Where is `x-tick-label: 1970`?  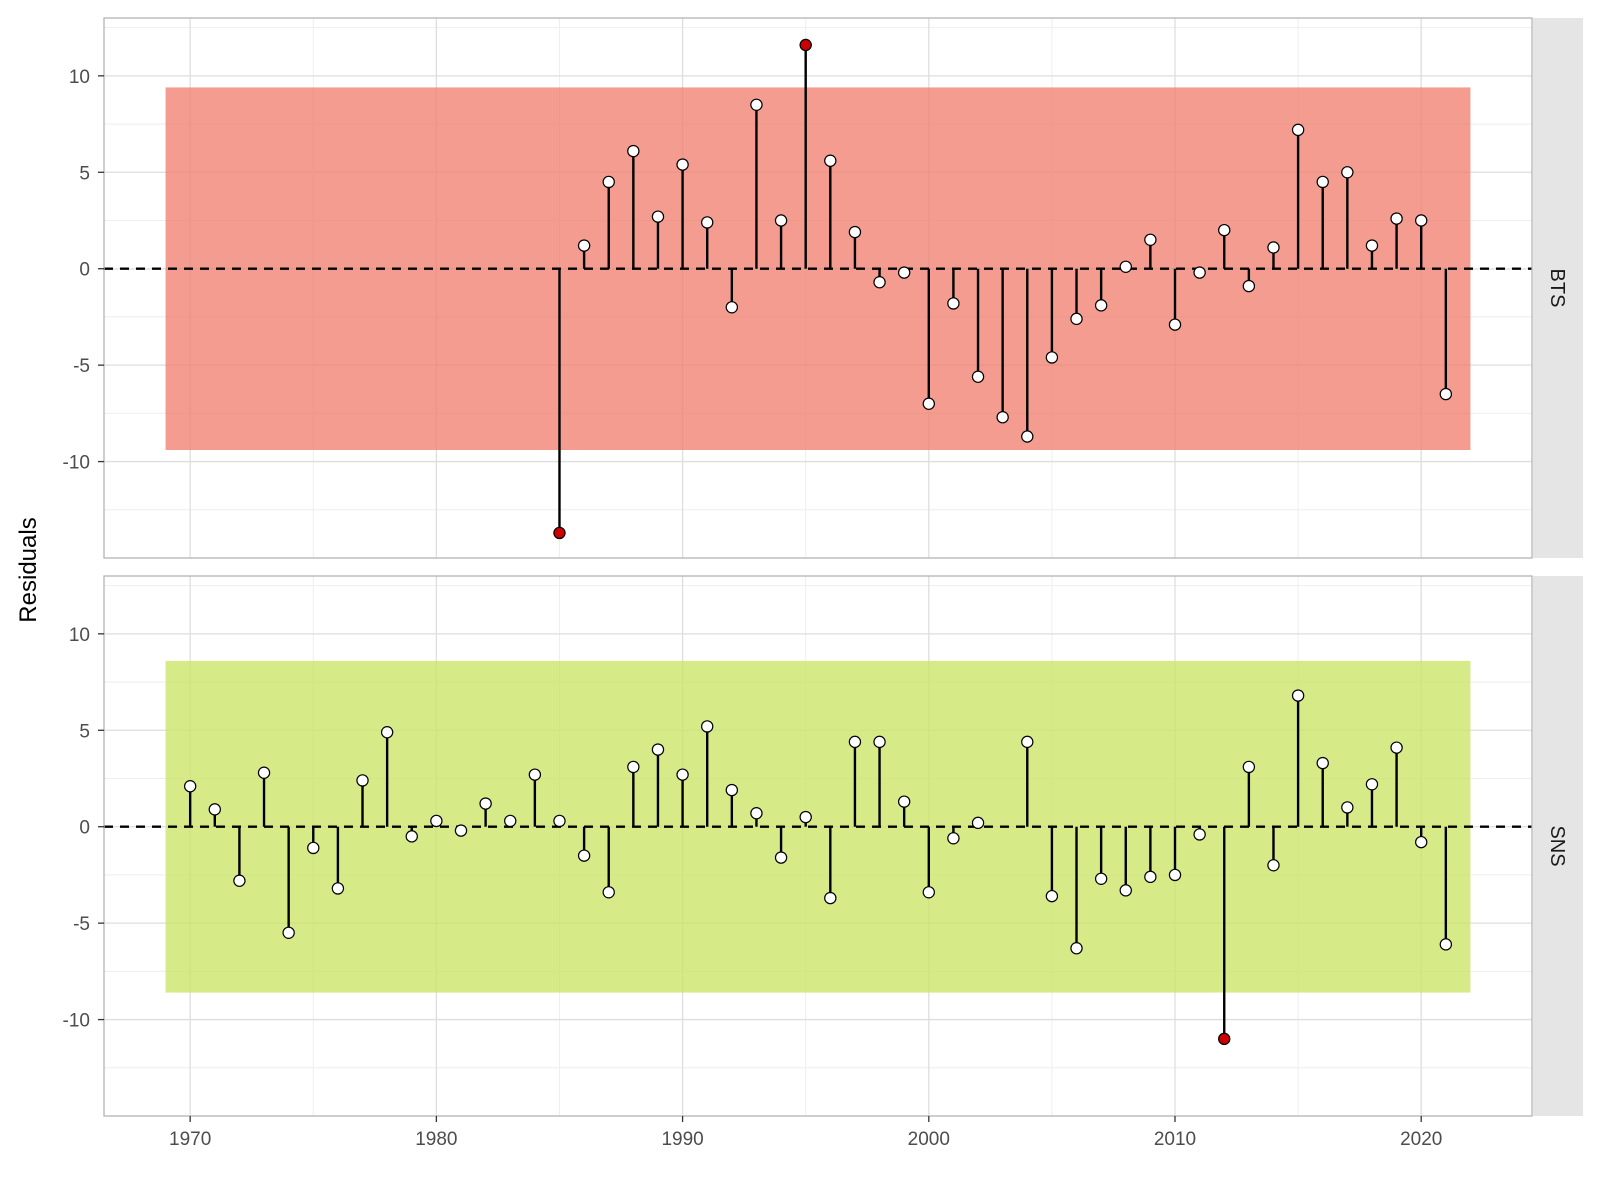 x-tick-label: 1970 is located at coordinates (190, 1139).